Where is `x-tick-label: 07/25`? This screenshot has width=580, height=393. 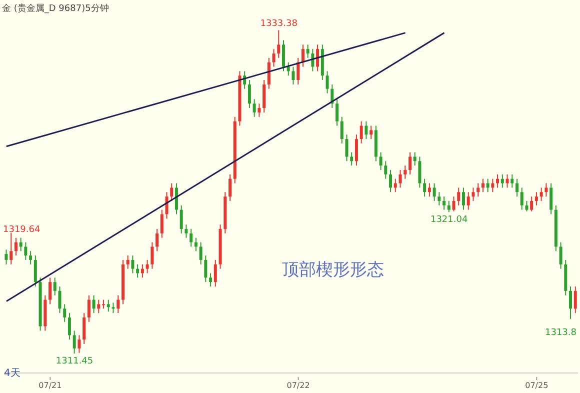
x-tick-label: 07/25 is located at coordinates (536, 385).